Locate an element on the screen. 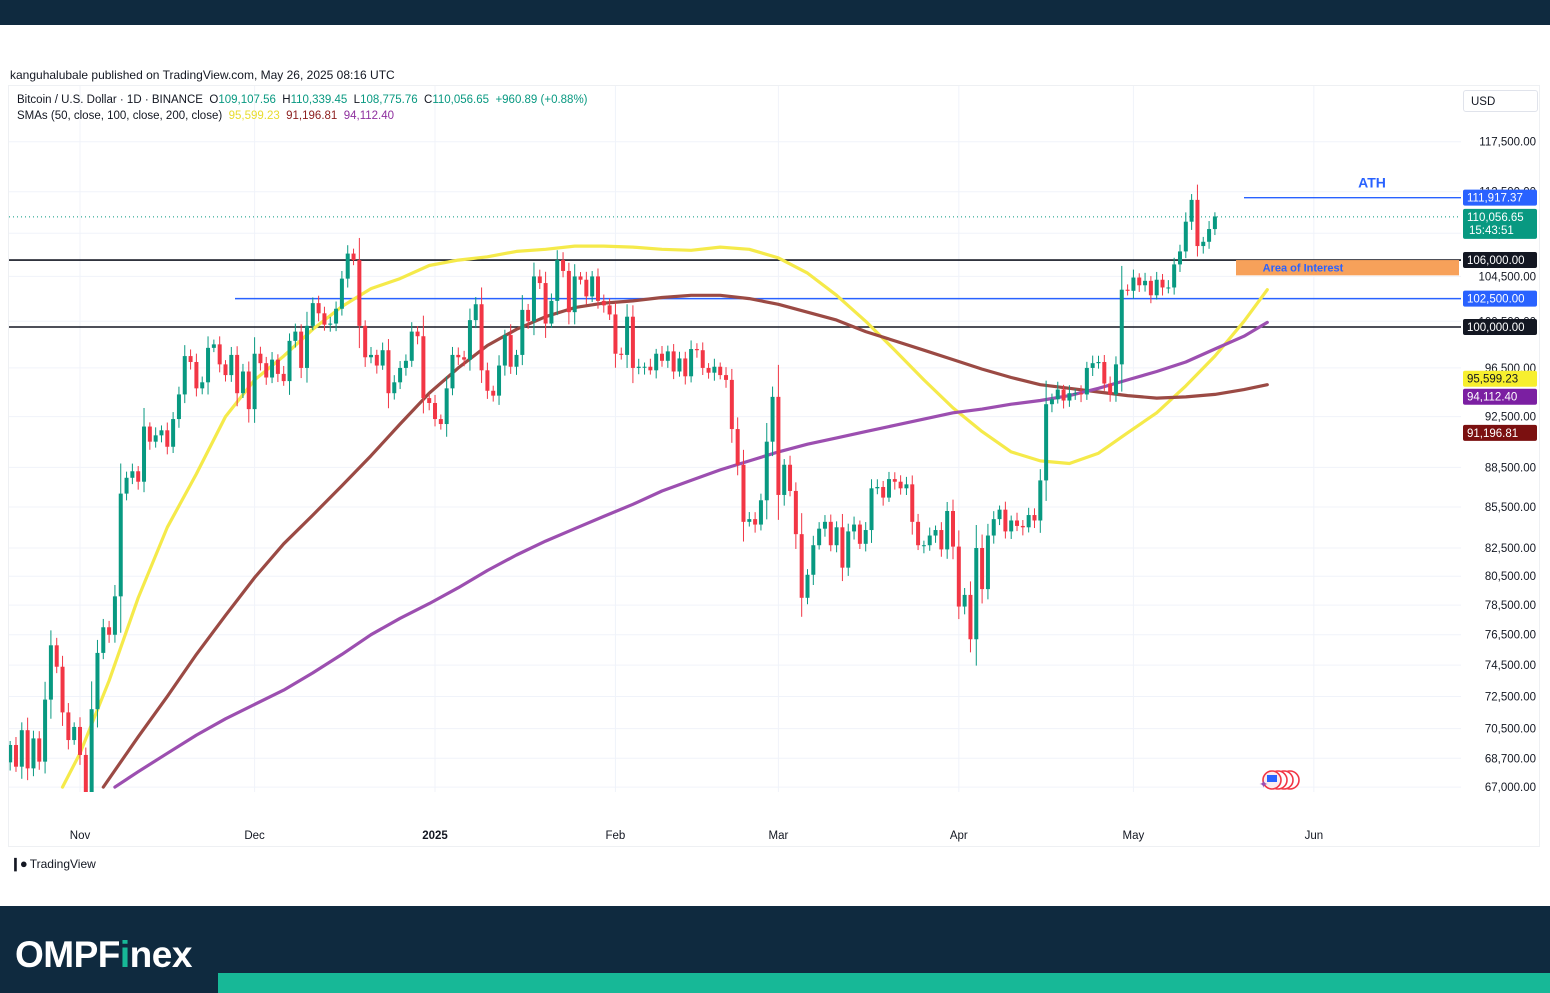  ath-badge-bg is located at coordinates (1500, 197).